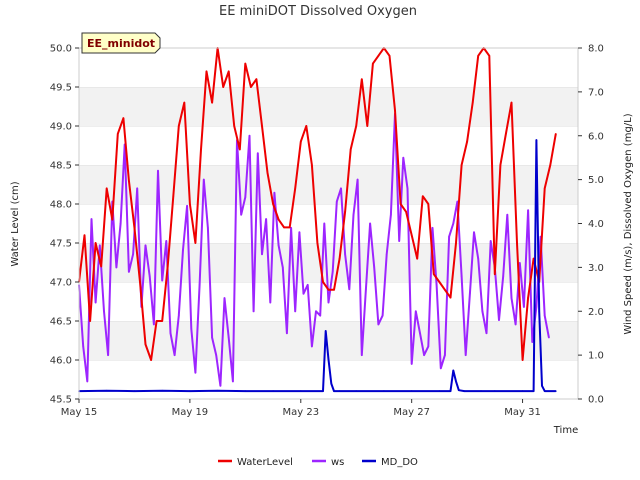  I want to click on y-right-tick-label: 0.0, so click(596, 400).